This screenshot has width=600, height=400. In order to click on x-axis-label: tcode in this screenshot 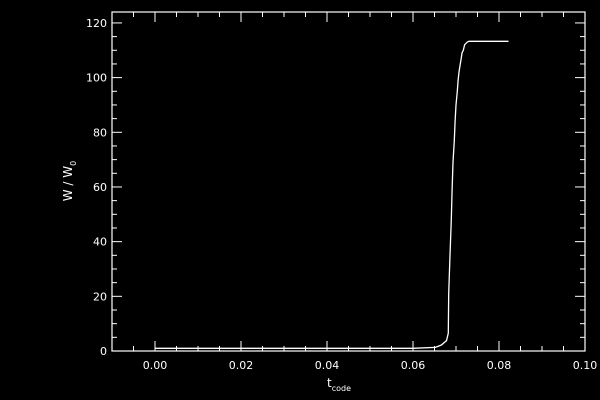, I will do `click(339, 384)`.